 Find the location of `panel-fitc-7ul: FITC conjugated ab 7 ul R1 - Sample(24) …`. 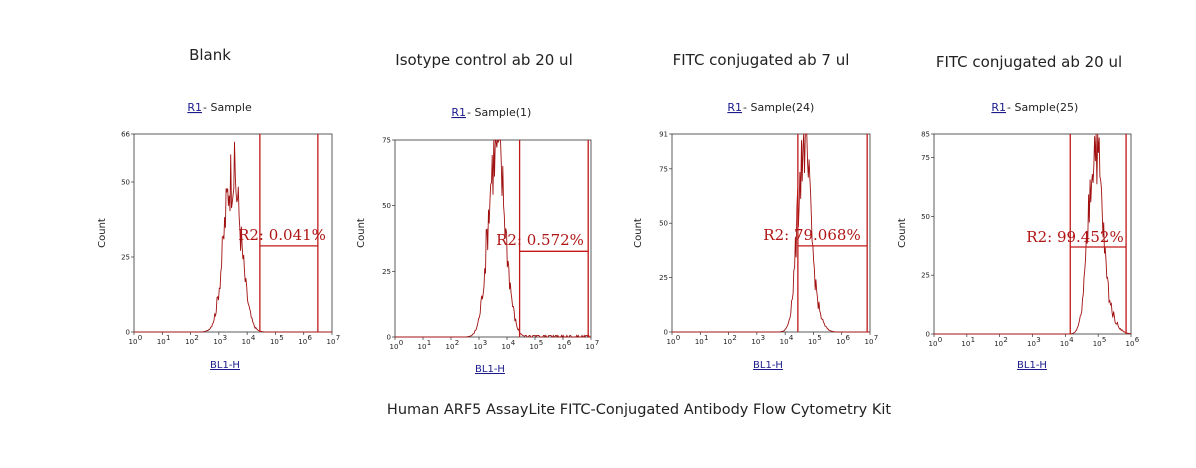

panel-fitc-7ul: FITC conjugated ab 7 ul R1 - Sample(24) … is located at coordinates (755, 211).